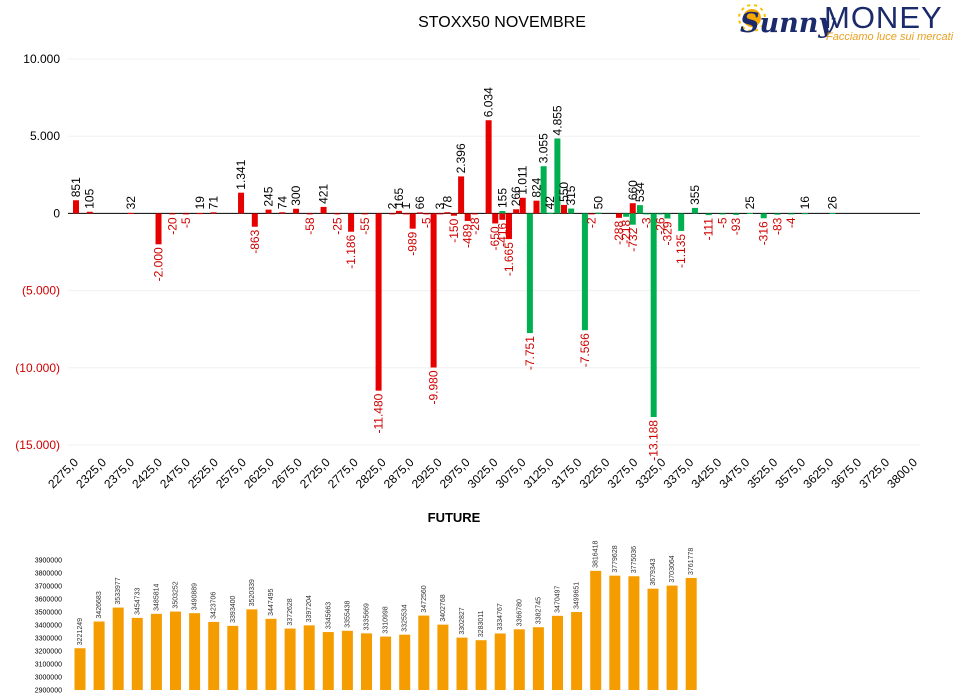 This screenshot has height=695, width=954. Describe the element at coordinates (48, 678) in the screenshot. I see `future-y-tick-label: 3000000` at that location.